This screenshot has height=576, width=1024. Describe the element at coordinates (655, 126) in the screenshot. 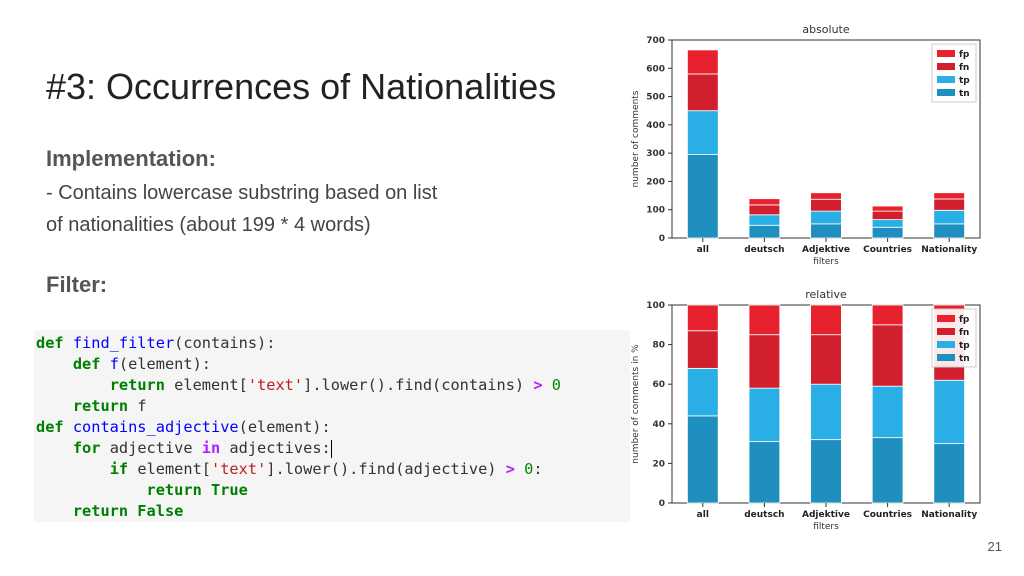

I see `y-tick-label: 400` at that location.